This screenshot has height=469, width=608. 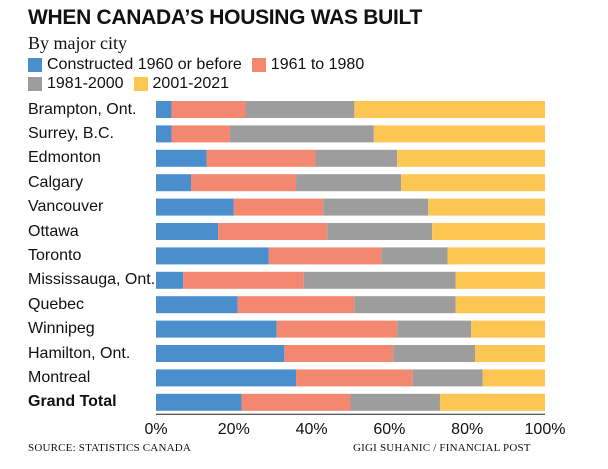 I want to click on legend-swatch-1960-or-before, so click(x=35, y=65).